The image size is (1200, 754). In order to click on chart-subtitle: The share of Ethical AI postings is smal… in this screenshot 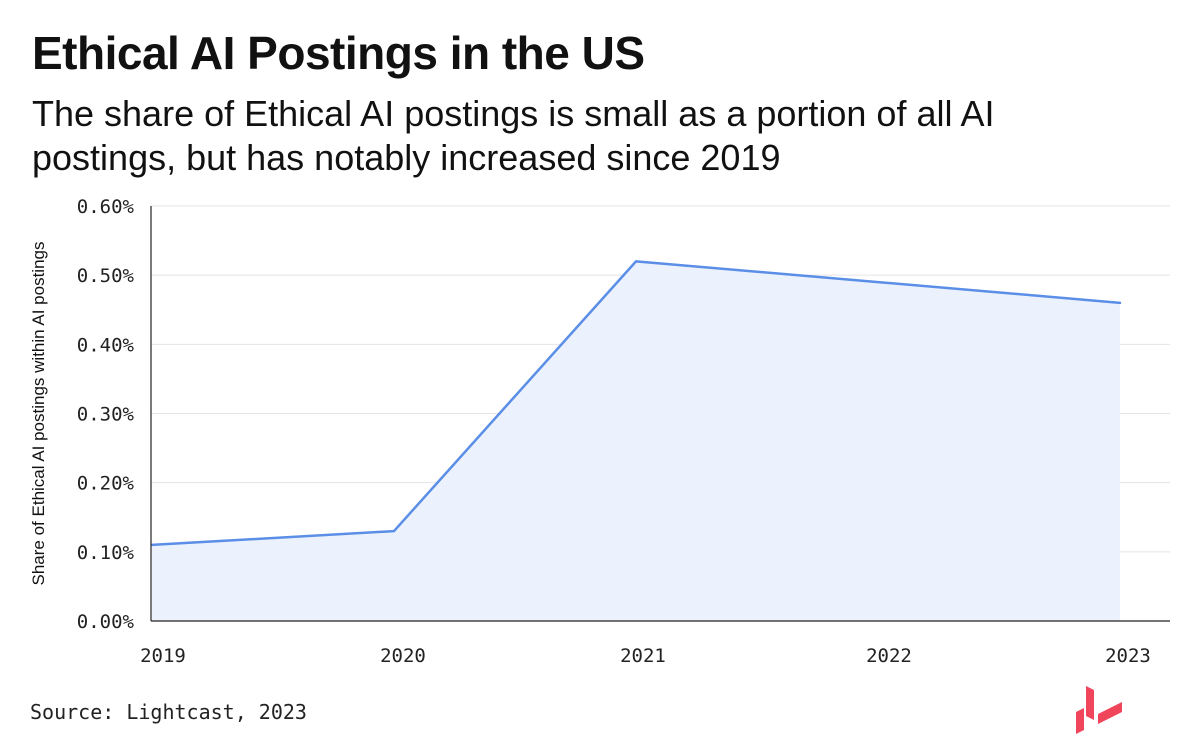, I will do `click(513, 135)`.